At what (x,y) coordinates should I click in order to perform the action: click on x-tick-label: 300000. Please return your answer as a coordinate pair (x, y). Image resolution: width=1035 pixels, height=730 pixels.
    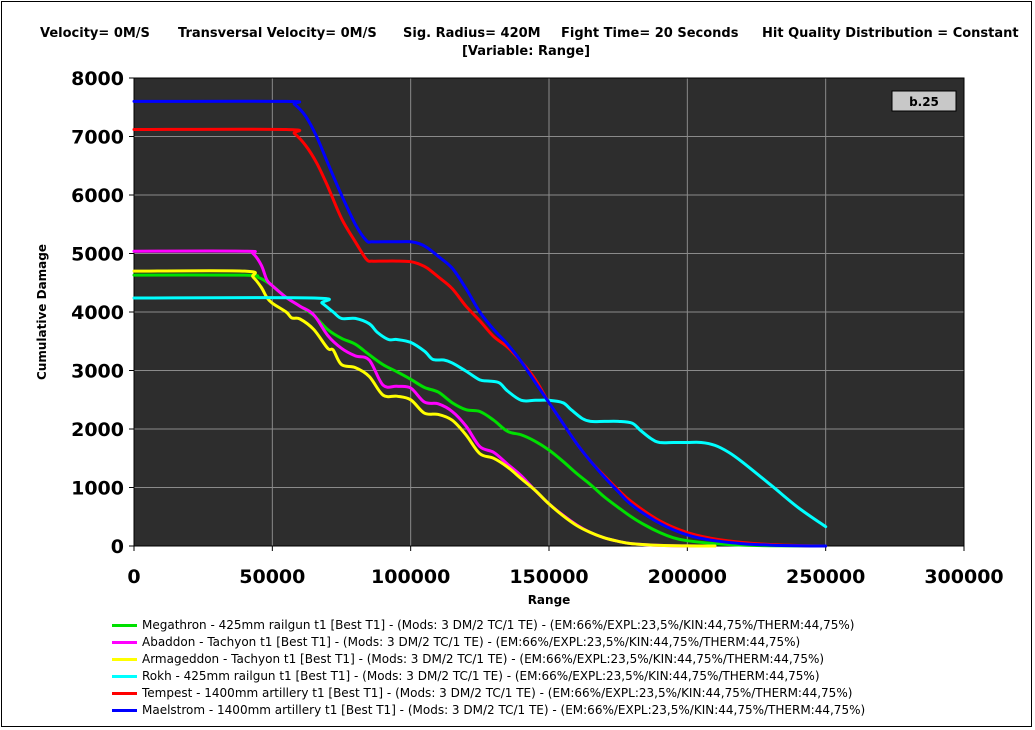
    Looking at the image, I should click on (963, 577).